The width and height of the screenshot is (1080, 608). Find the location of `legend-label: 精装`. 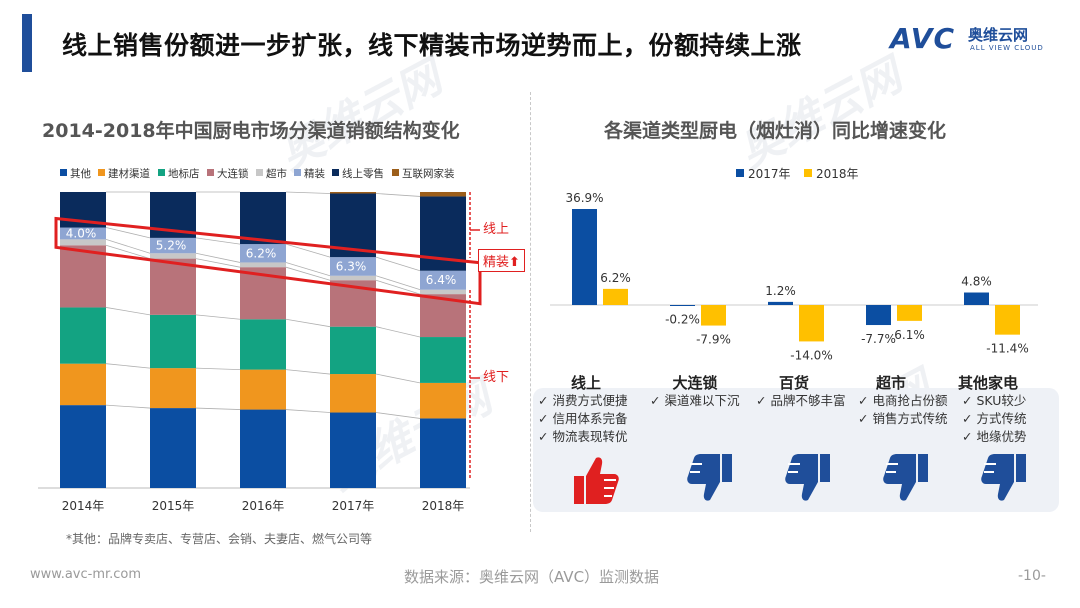

legend-label: 精装 is located at coordinates (314, 173).